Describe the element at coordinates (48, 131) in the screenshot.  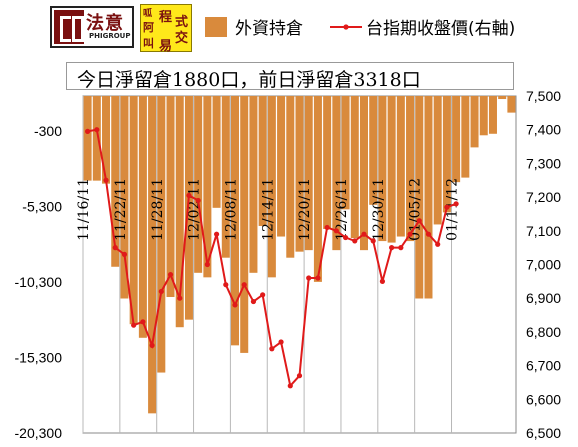
I see `left-axis-tick-label: -300` at that location.